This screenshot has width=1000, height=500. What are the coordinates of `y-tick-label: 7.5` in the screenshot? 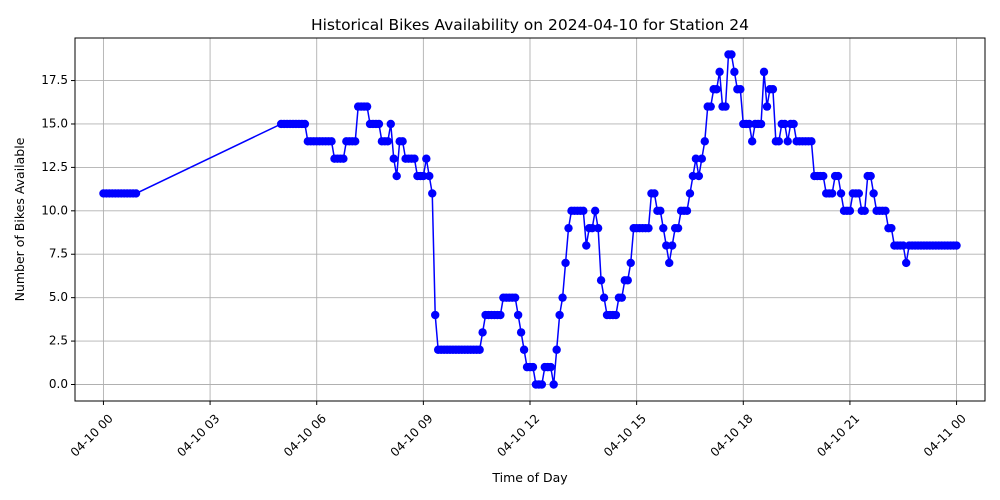 It's located at (58, 254).